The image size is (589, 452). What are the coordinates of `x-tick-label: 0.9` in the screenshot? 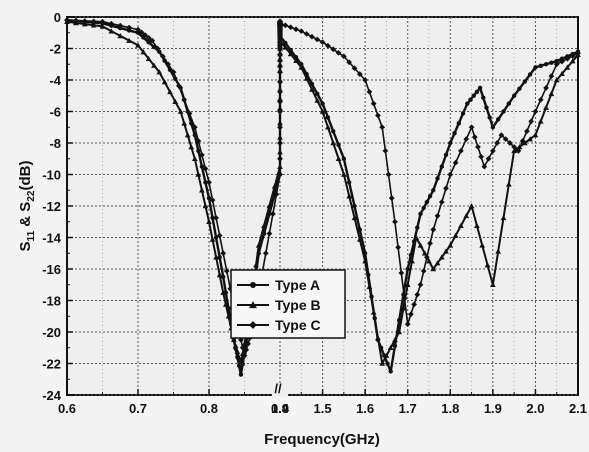 It's located at (280, 408).